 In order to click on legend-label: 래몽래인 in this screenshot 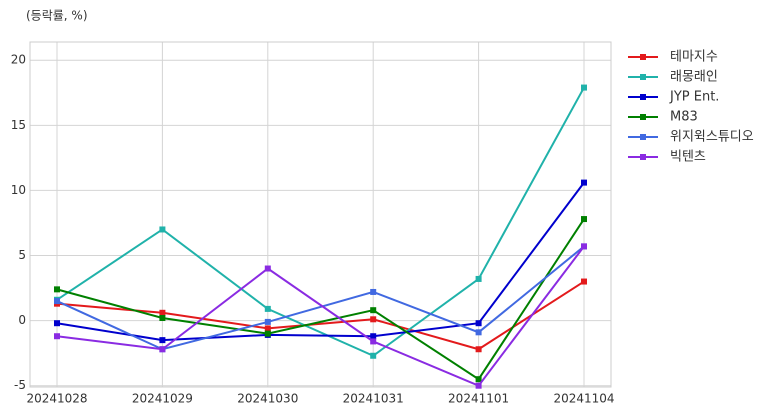, I will do `click(694, 77)`.